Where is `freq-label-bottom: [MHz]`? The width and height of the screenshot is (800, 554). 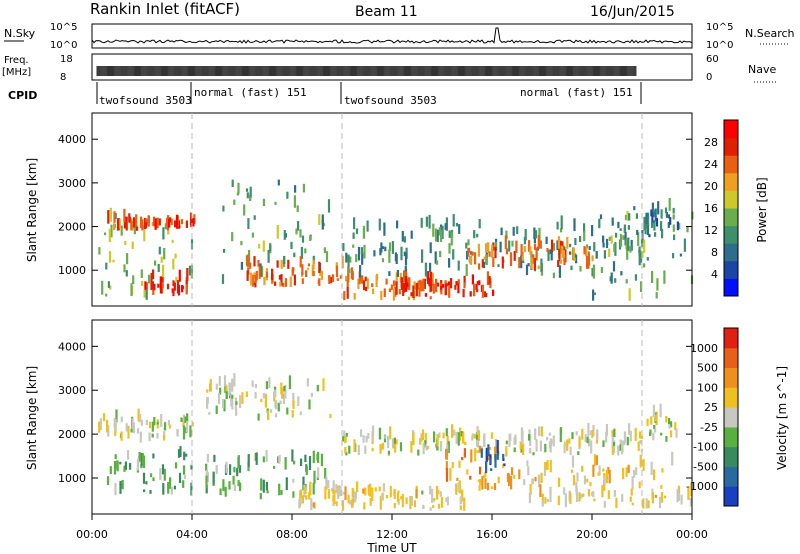 freq-label-bottom: [MHz] is located at coordinates (16, 72).